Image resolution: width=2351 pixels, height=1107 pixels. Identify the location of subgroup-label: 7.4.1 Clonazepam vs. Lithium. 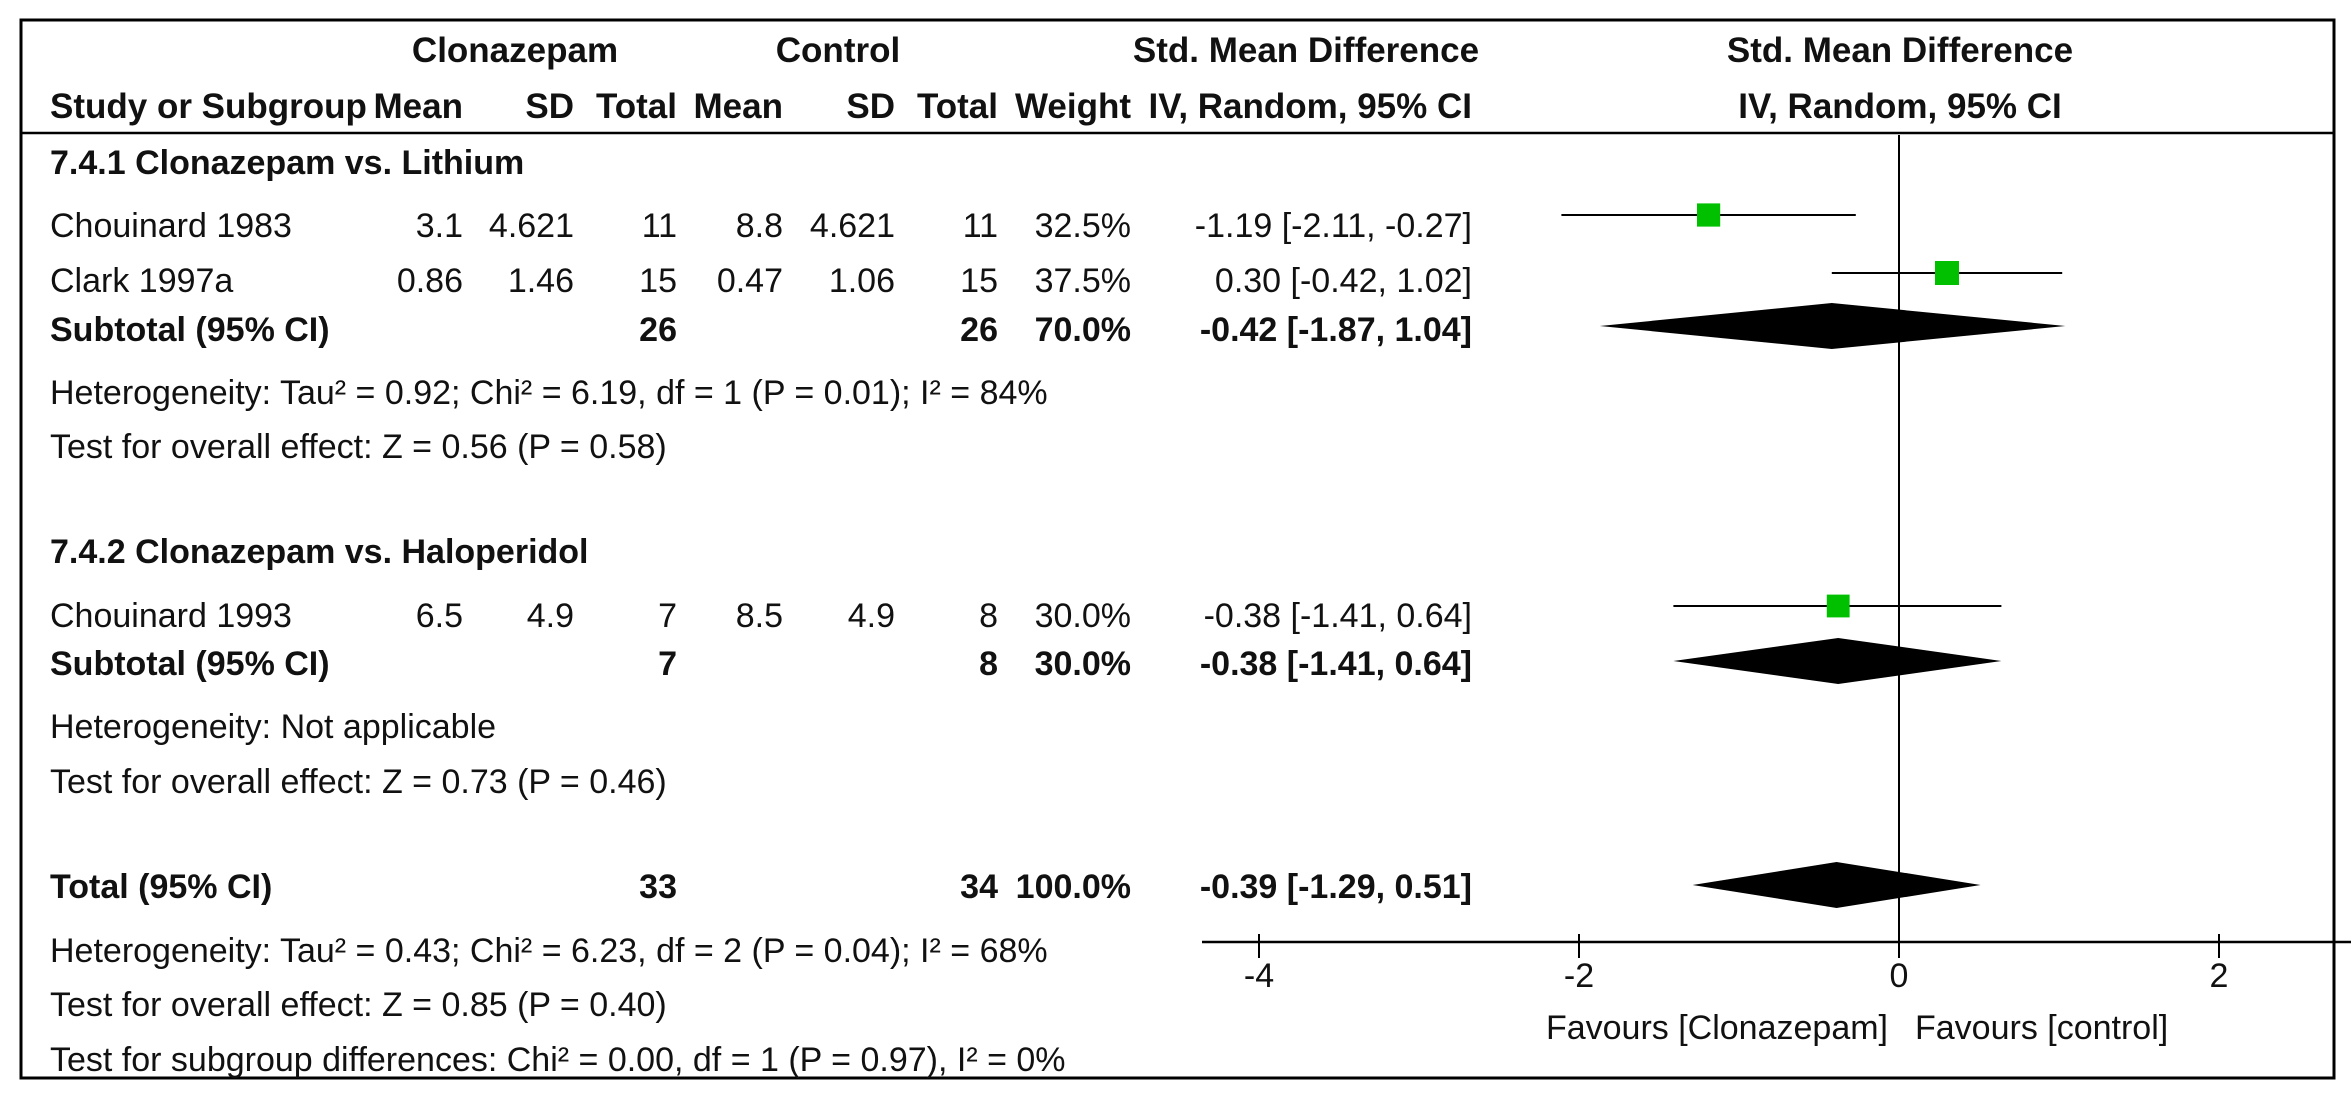
(287, 163).